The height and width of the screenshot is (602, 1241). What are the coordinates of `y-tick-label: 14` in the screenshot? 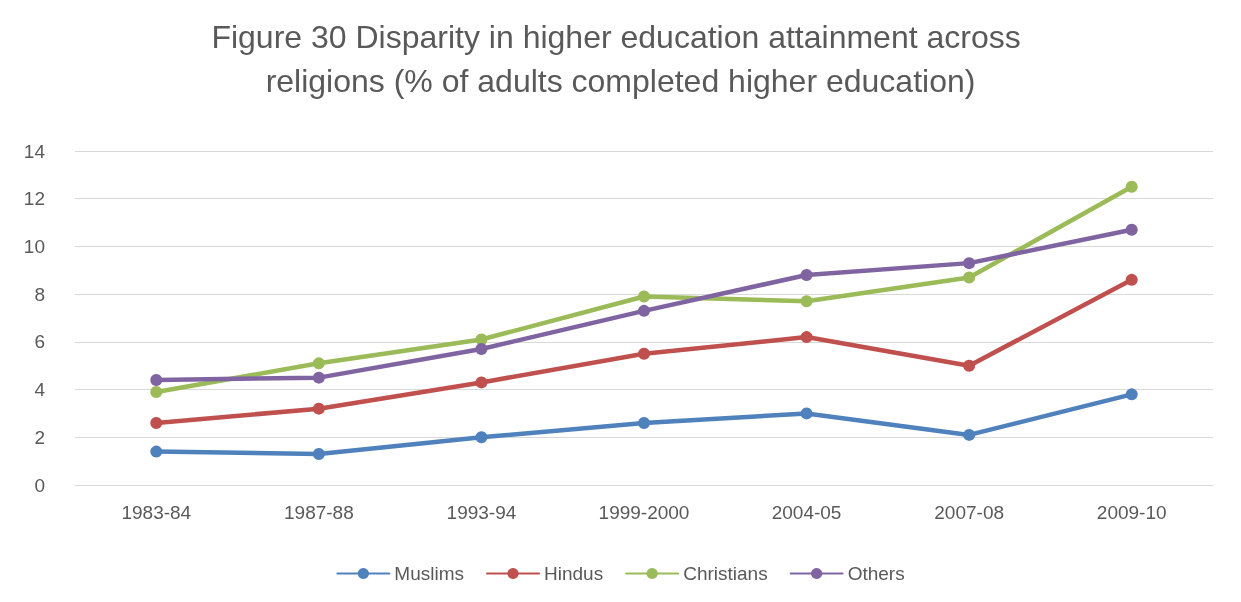 It's located at (34, 151).